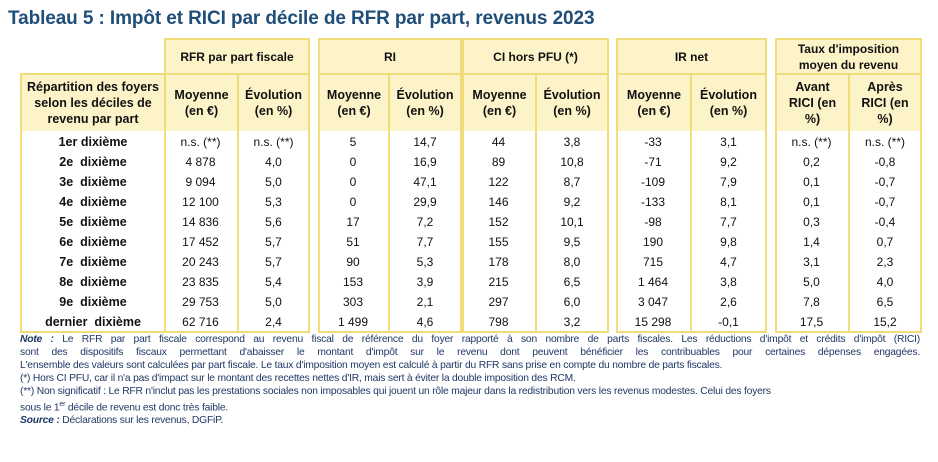  I want to click on table-cell: 178, so click(498, 262).